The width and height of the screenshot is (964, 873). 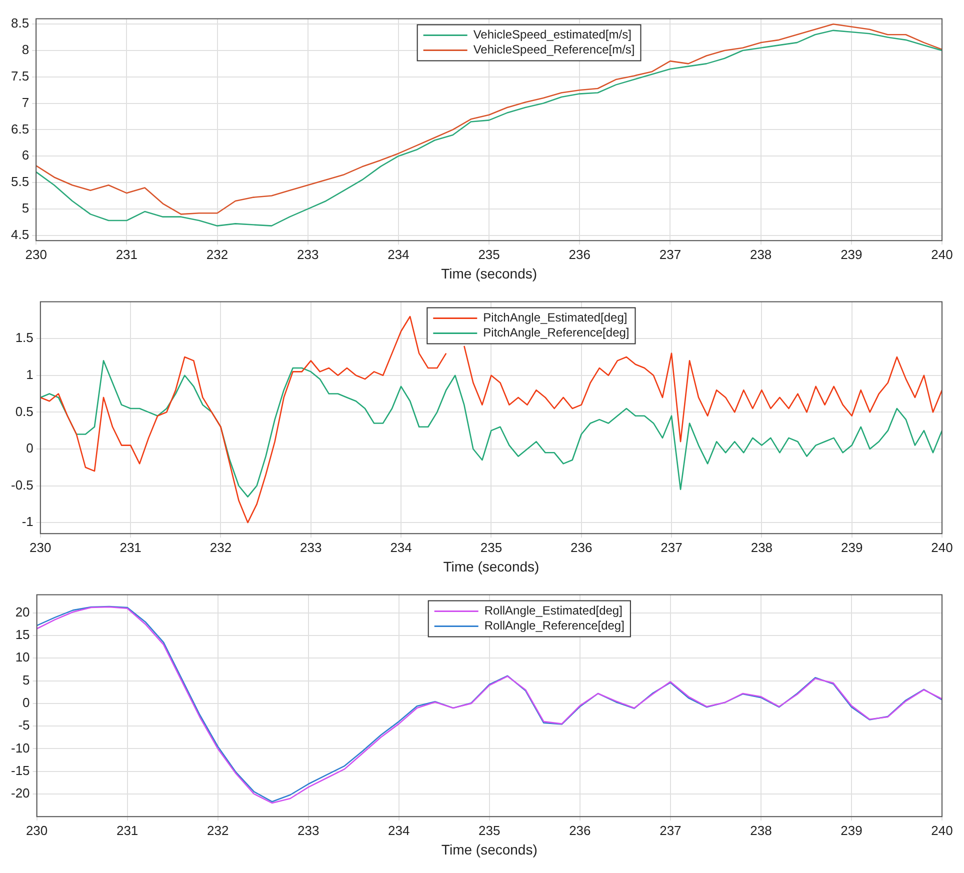 What do you see at coordinates (556, 333) in the screenshot?
I see `legend-label: PitchAngle_Reference[deg]` at bounding box center [556, 333].